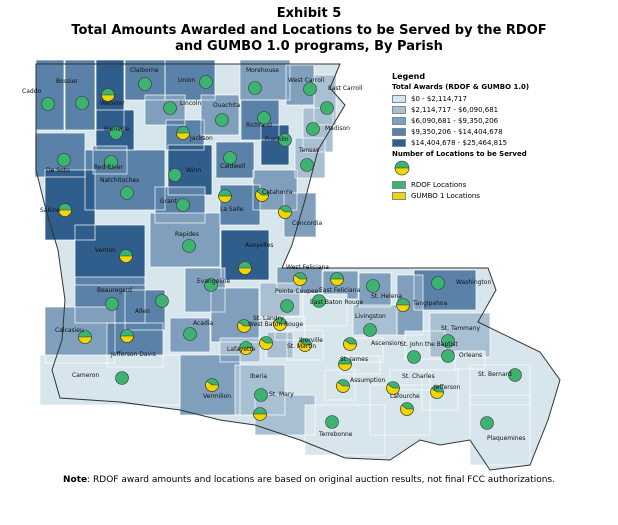 The height and width of the screenshot is (525, 618). I want to click on awards-heading: Total Awards (RDOF & GUMBO 1.0), so click(461, 87).